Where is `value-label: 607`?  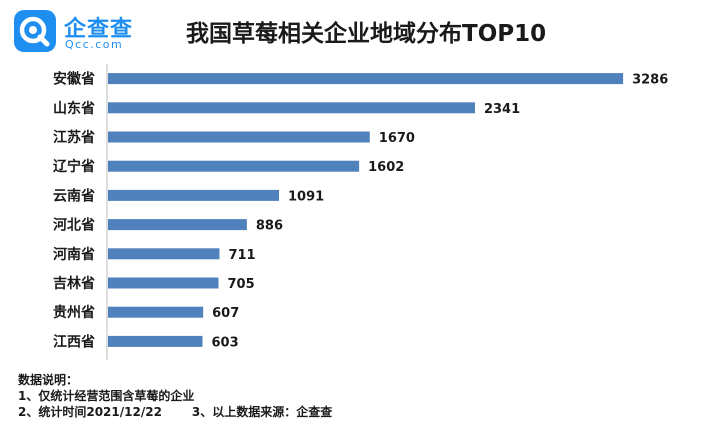 value-label: 607 is located at coordinates (225, 313).